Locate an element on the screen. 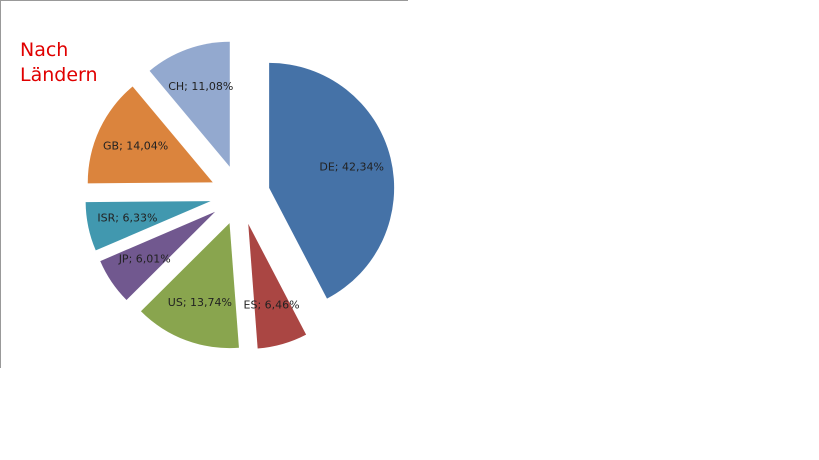  data-label: US; 13,74% is located at coordinates (200, 302).